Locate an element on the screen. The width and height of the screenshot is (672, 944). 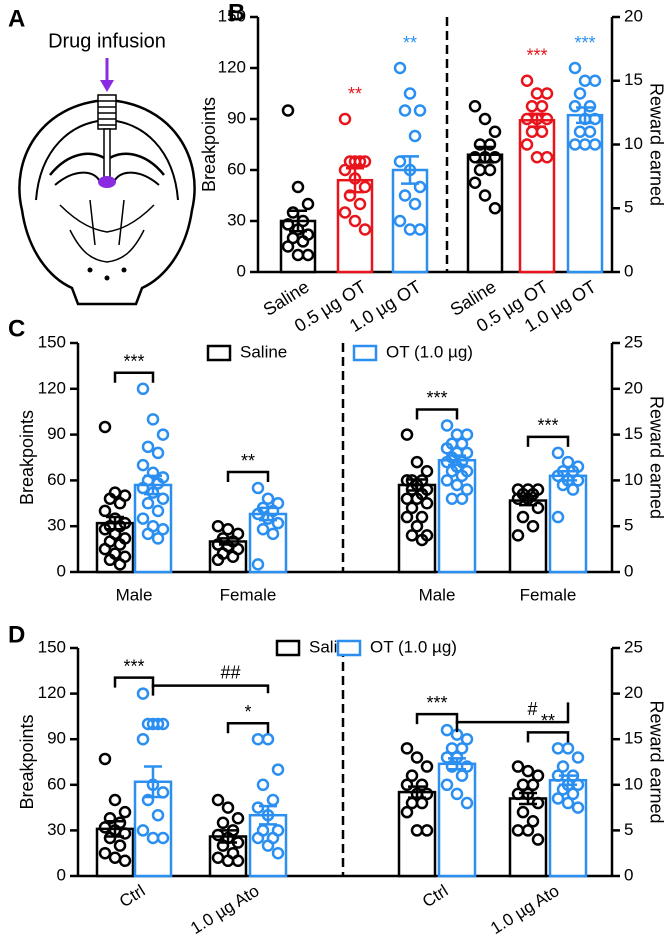
y-tick-label: 120 is located at coordinates (52, 387).